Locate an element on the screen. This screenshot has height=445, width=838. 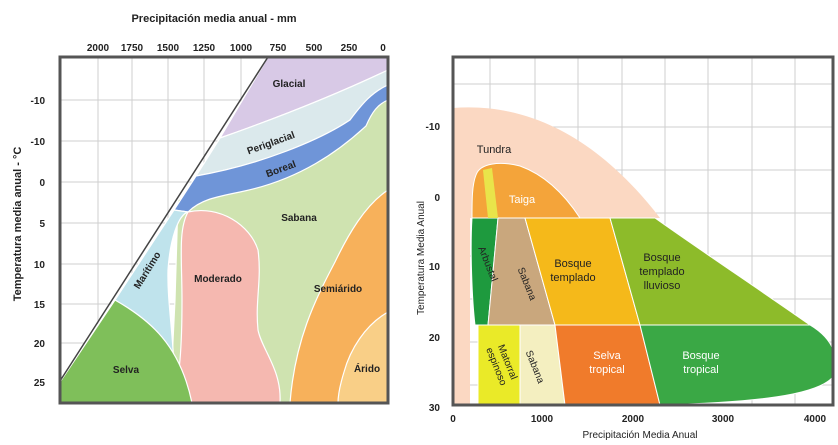
right-x-tick: 0 is located at coordinates (453, 419).